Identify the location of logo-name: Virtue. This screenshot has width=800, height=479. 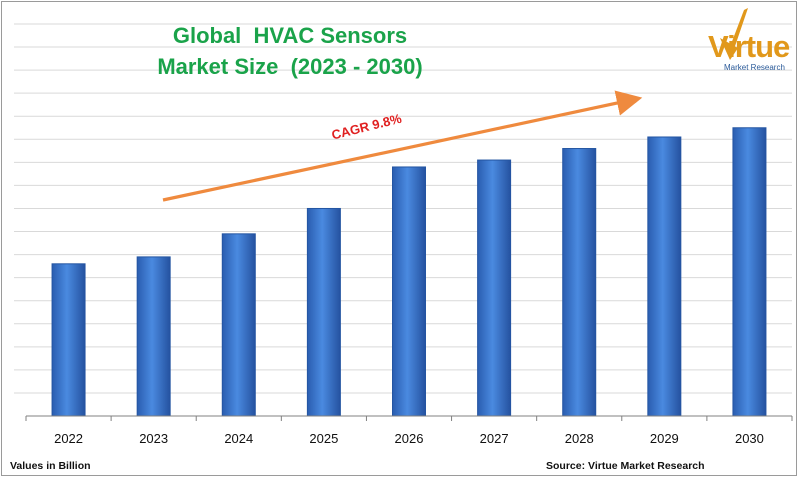
(749, 46).